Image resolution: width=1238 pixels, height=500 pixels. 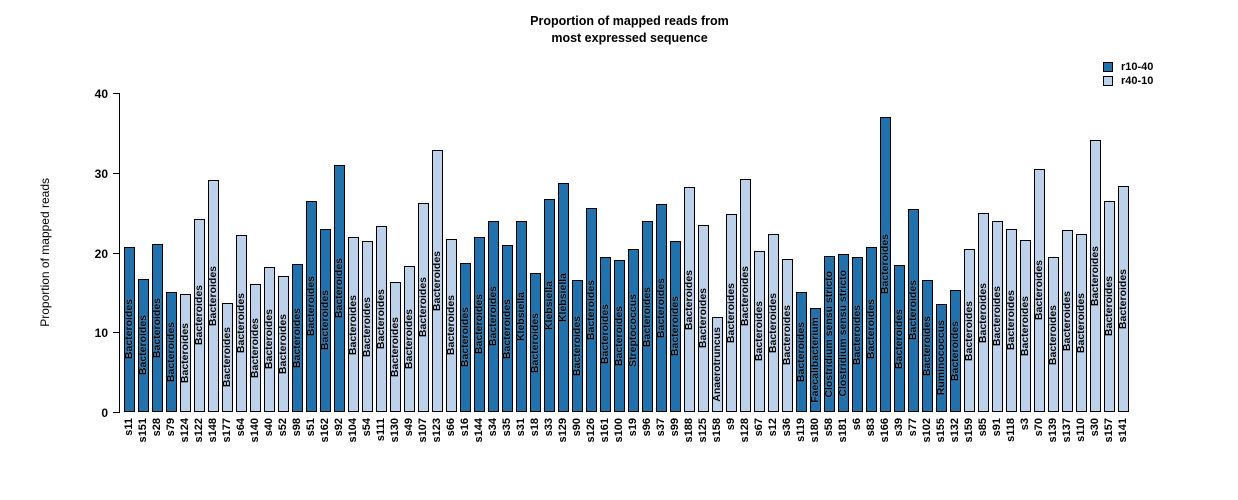 What do you see at coordinates (927, 345) in the screenshot?
I see `bar-s102: Bacteroides` at bounding box center [927, 345].